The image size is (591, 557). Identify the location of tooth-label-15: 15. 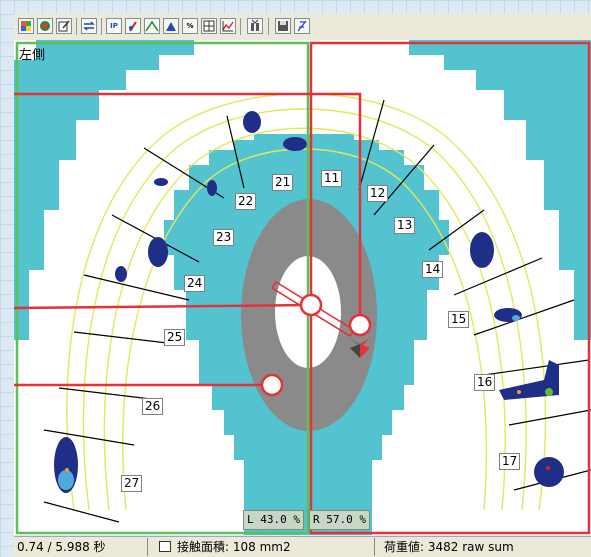
(459, 319).